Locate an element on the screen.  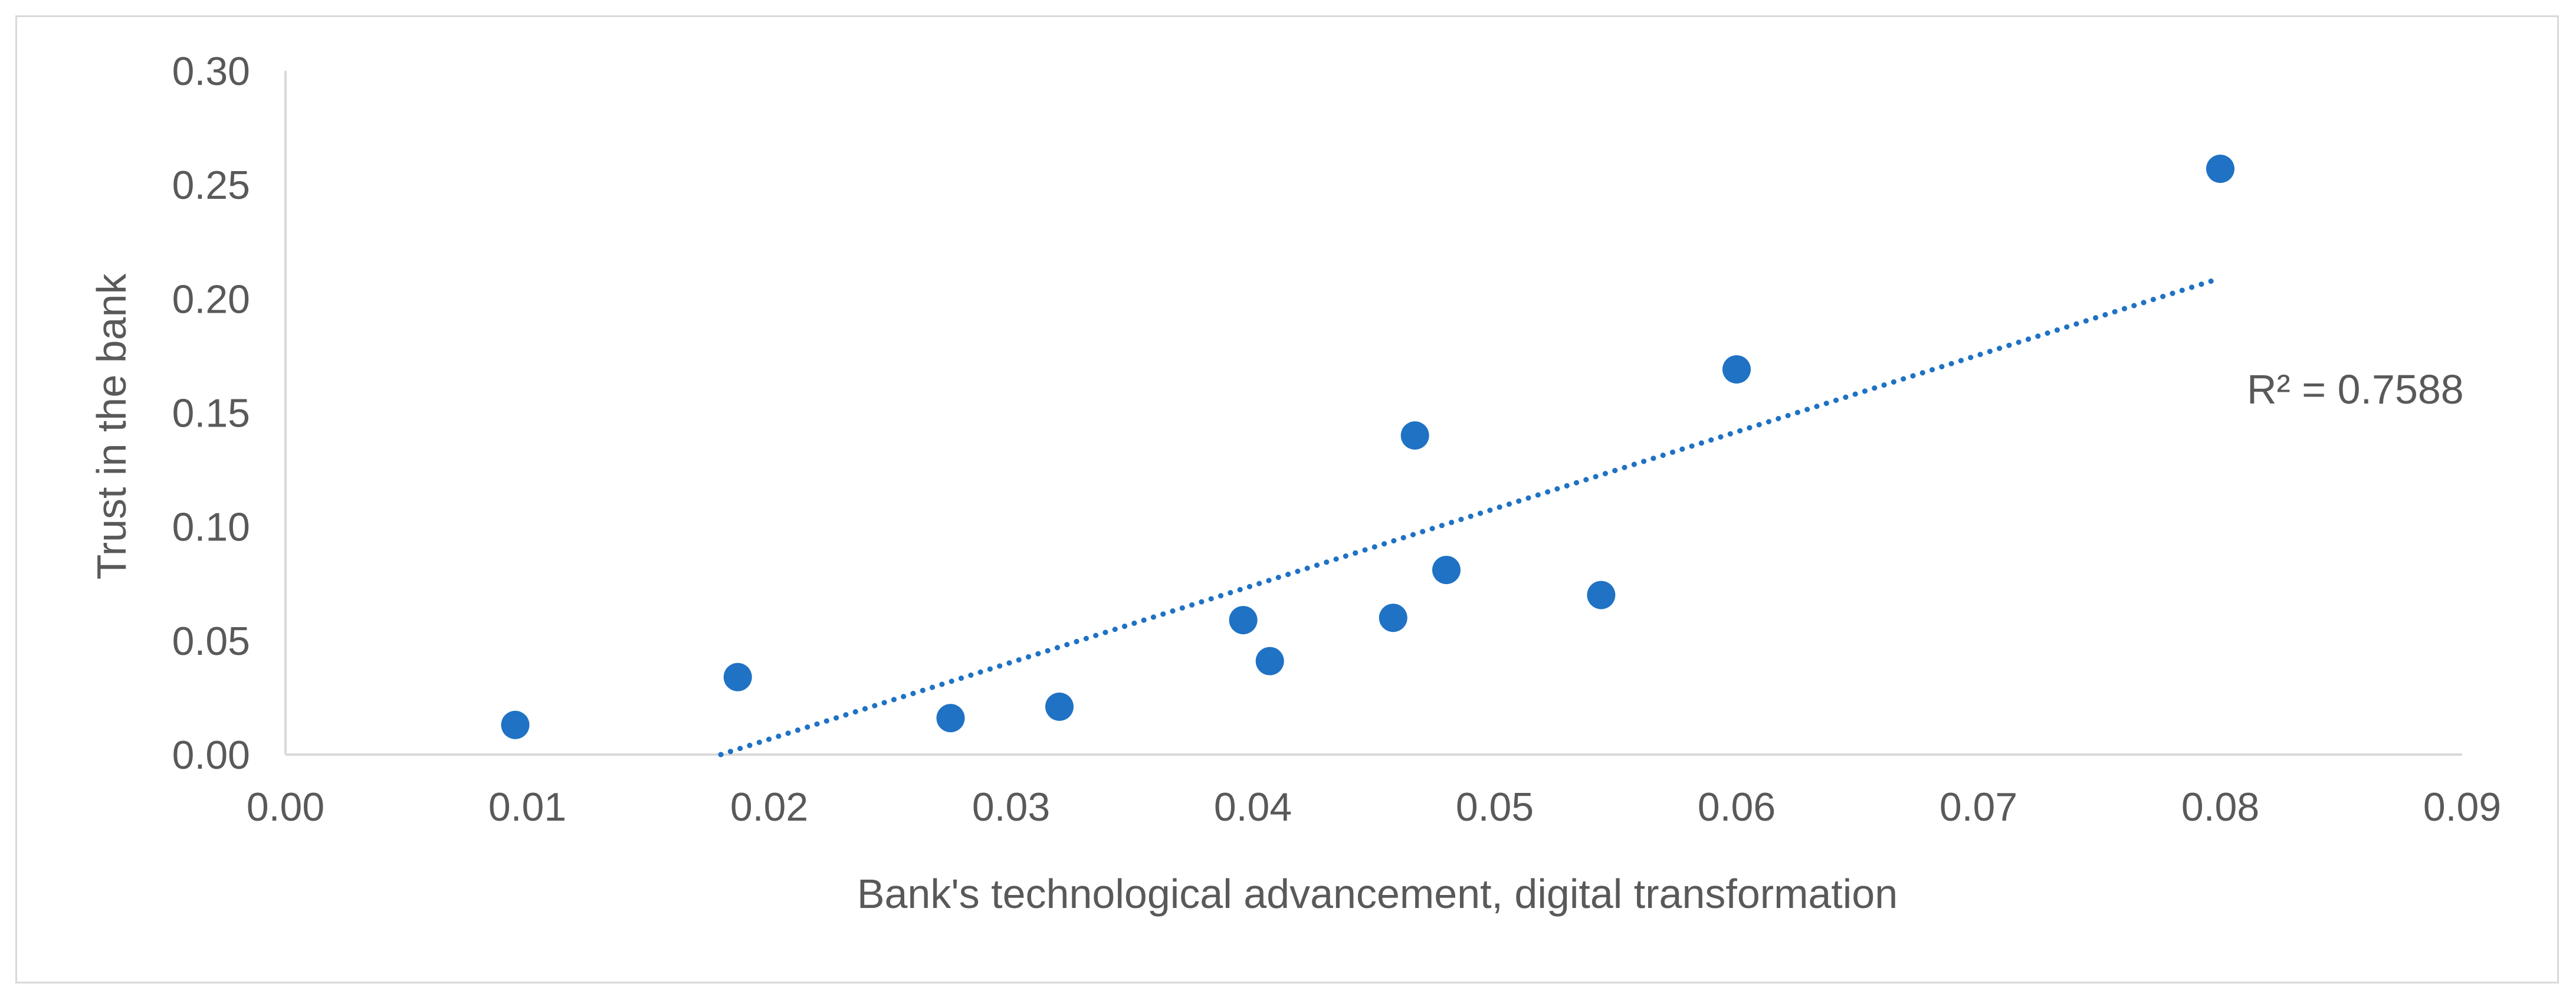
x-tick-label: 0.03 is located at coordinates (1011, 807).